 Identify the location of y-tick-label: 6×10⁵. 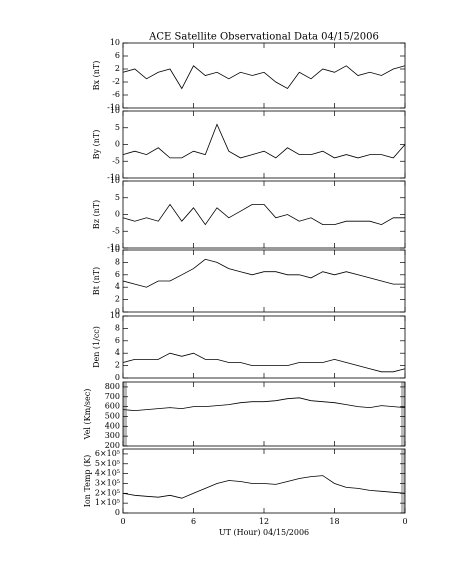
(107, 453).